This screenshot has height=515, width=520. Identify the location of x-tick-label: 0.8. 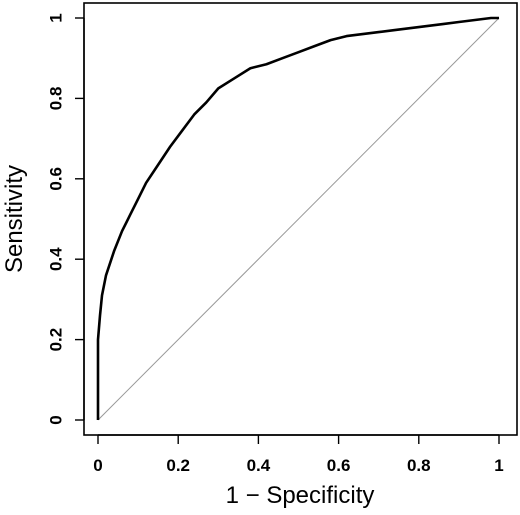
(419, 465).